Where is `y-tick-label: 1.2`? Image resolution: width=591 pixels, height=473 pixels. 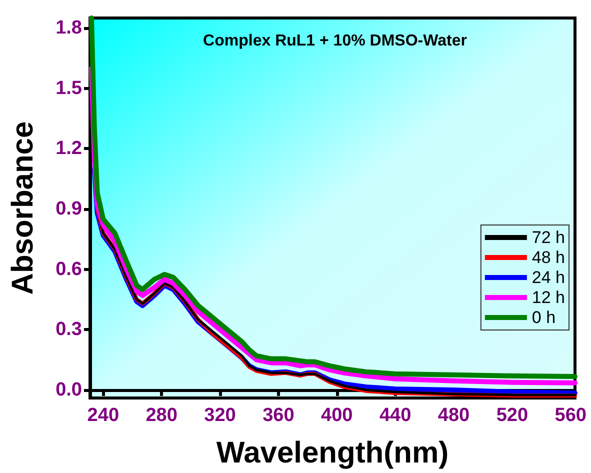
y-tick-label: 1.2 is located at coordinates (69, 149).